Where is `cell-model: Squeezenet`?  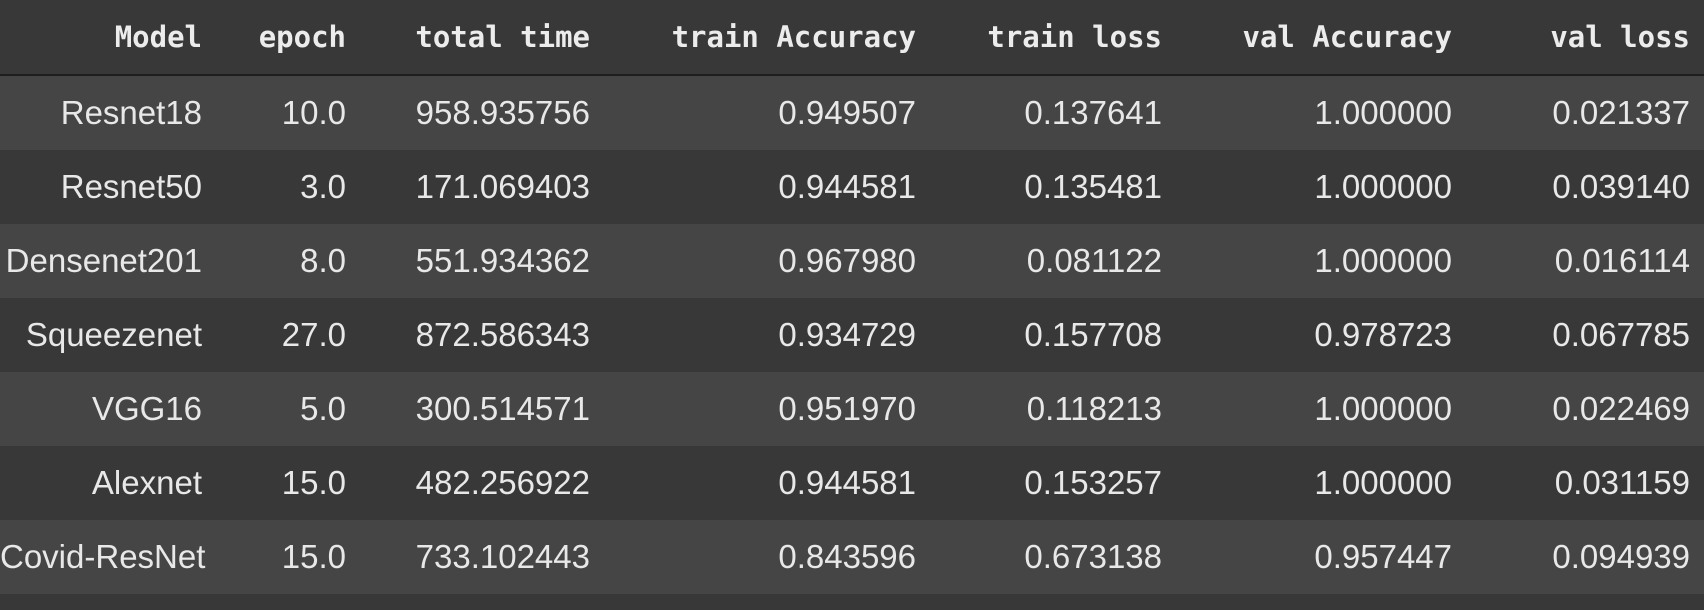 cell-model: Squeezenet is located at coordinates (108, 335).